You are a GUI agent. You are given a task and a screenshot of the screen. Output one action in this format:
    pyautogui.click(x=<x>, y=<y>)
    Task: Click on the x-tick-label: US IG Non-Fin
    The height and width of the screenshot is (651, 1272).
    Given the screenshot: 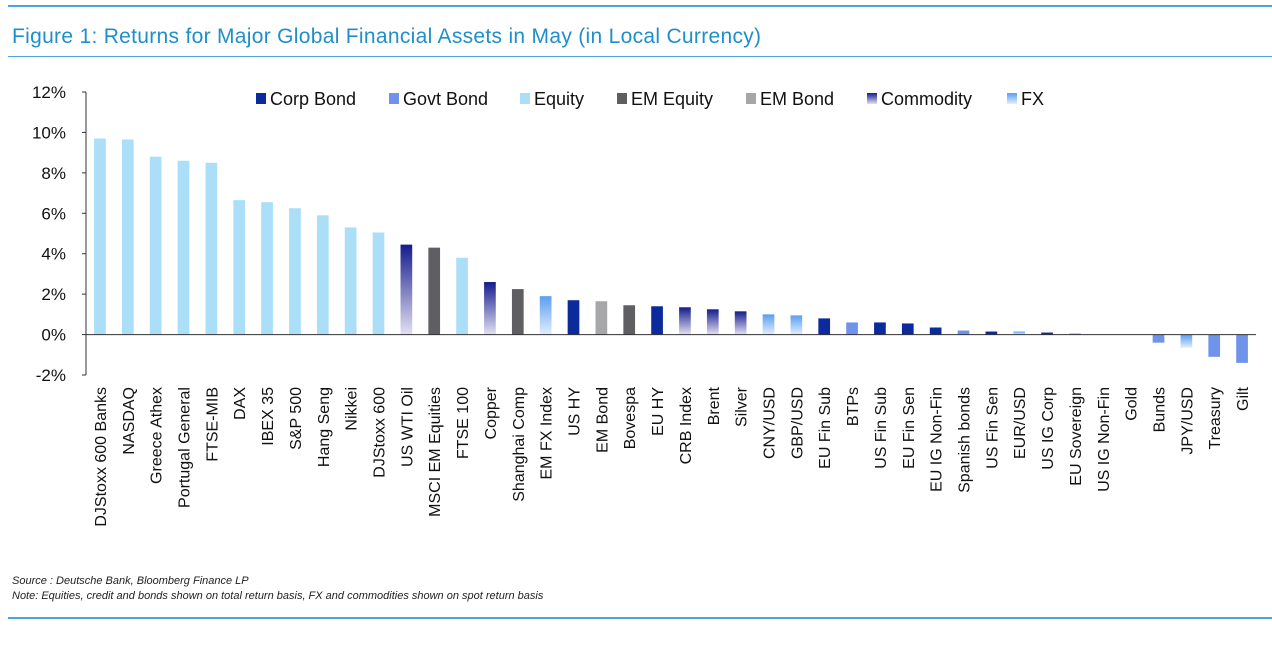 What is the action you would take?
    pyautogui.click(x=1104, y=439)
    